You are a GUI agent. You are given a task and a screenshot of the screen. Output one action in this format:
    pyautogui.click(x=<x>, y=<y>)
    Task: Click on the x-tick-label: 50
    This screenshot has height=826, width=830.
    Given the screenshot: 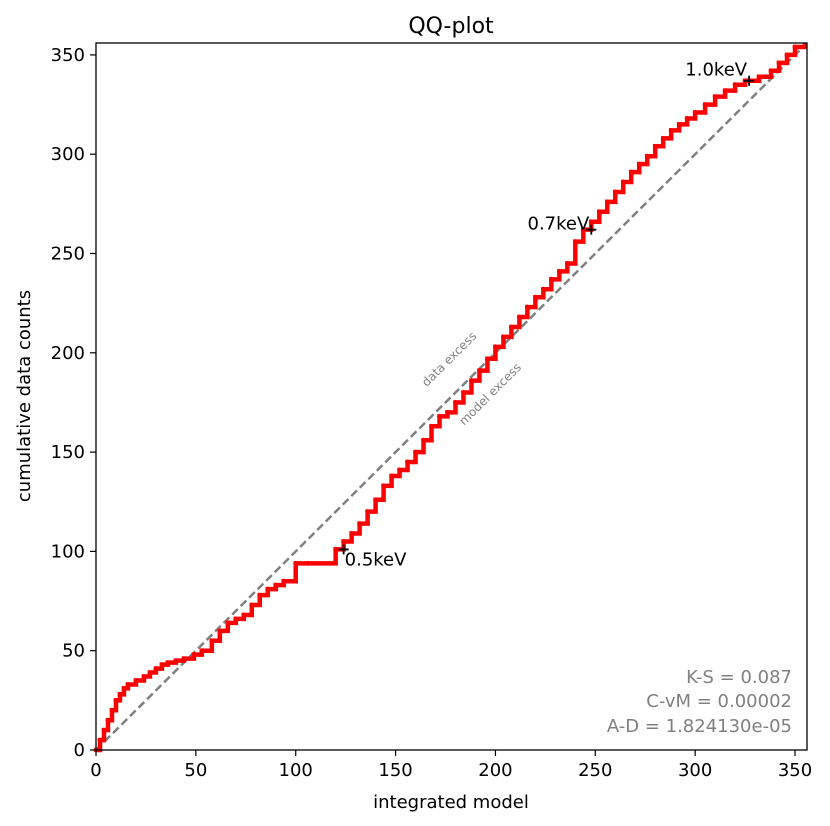 What is the action you would take?
    pyautogui.click(x=195, y=770)
    